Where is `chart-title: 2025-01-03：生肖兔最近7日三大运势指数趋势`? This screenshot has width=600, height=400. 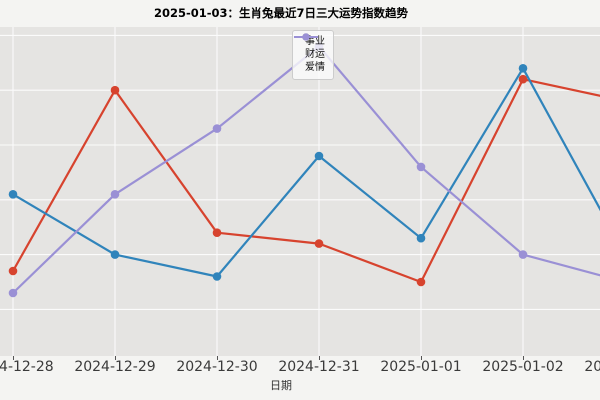
chart-title: 2025-01-03：生肖兔最近7日三大运势指数趋势 is located at coordinates (281, 13).